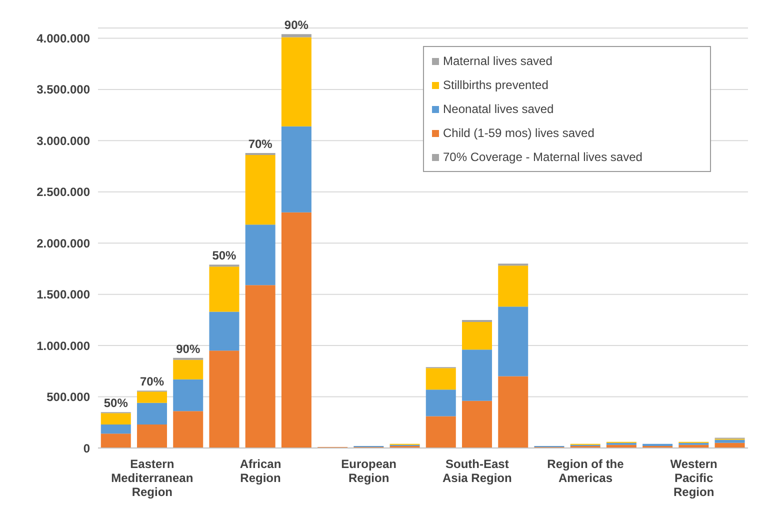  What do you see at coordinates (152, 478) in the screenshot?
I see `x-tick-label: Eastern Mediterranean Region` at bounding box center [152, 478].